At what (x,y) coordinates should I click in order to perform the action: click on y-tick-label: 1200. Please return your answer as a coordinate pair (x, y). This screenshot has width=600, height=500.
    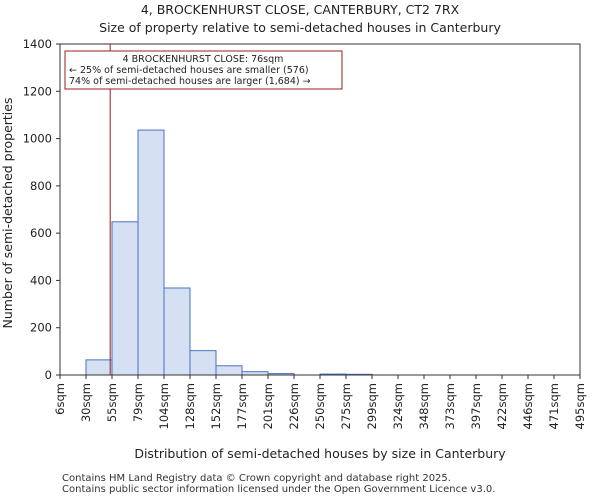
    Looking at the image, I should click on (37, 91).